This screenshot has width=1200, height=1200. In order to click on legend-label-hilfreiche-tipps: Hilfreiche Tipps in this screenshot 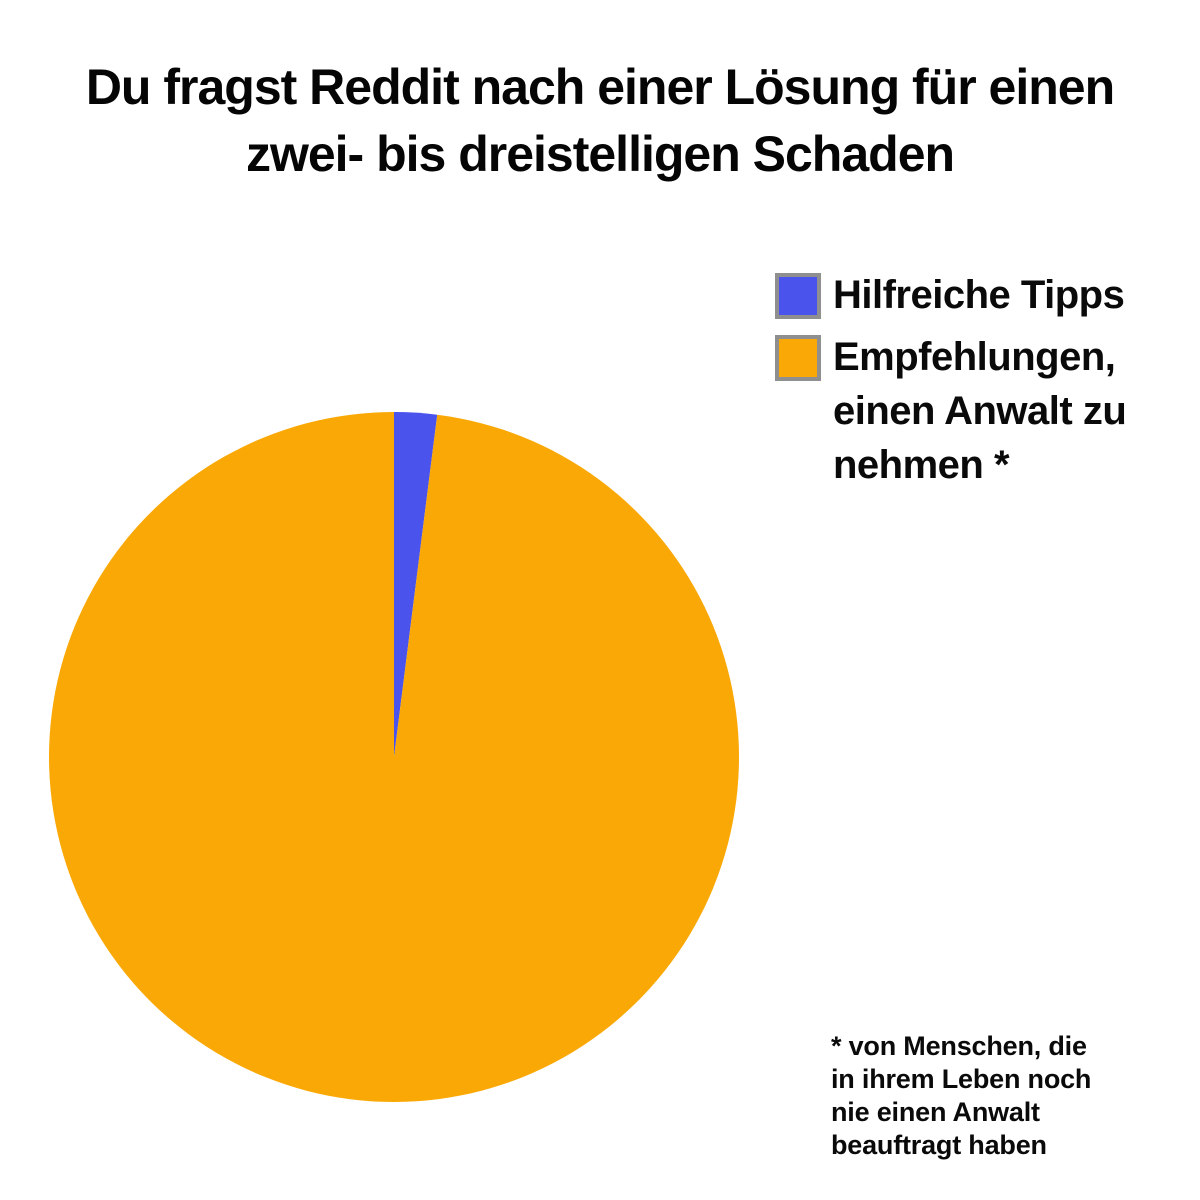, I will do `click(979, 295)`.